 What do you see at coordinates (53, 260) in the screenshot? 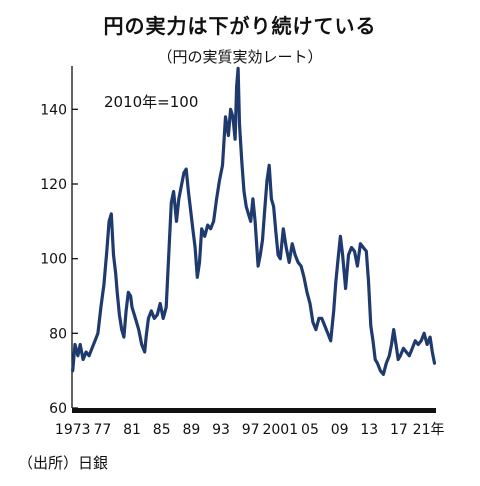
I see `y-tick-label: 100` at bounding box center [53, 260].